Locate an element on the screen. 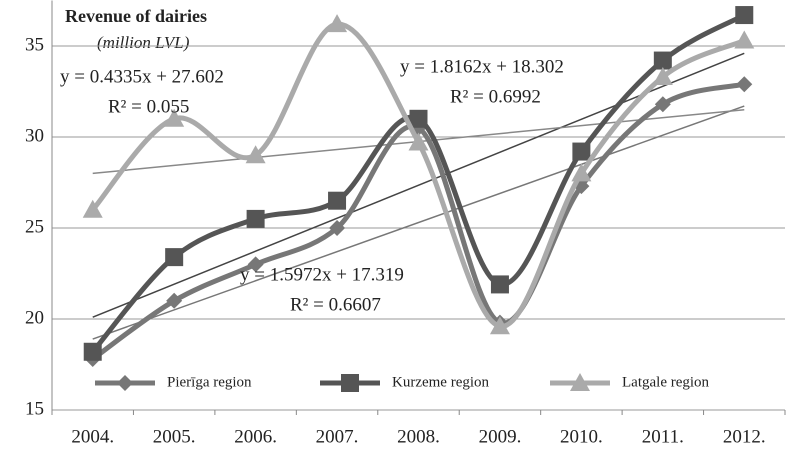 Image resolution: width=789 pixels, height=449 pixels. chart-subtitle: (million LVL) is located at coordinates (143, 42).